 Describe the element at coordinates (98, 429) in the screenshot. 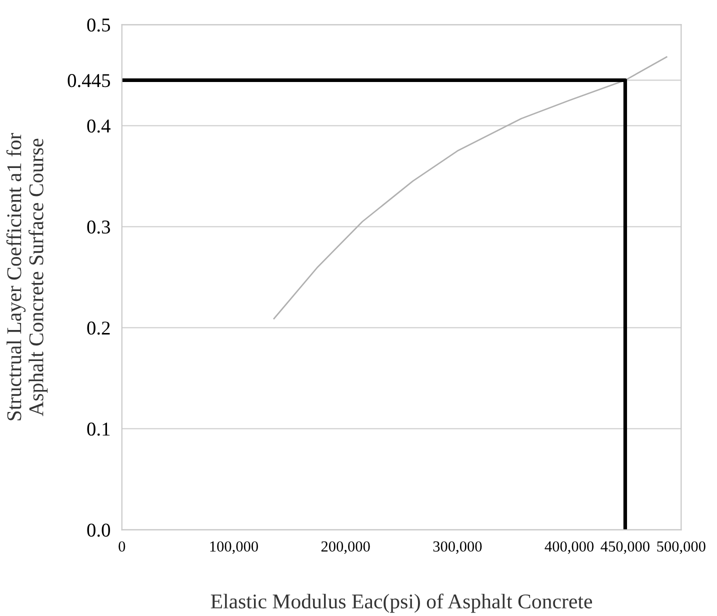

I see `y-tick-label: 0.1` at that location.